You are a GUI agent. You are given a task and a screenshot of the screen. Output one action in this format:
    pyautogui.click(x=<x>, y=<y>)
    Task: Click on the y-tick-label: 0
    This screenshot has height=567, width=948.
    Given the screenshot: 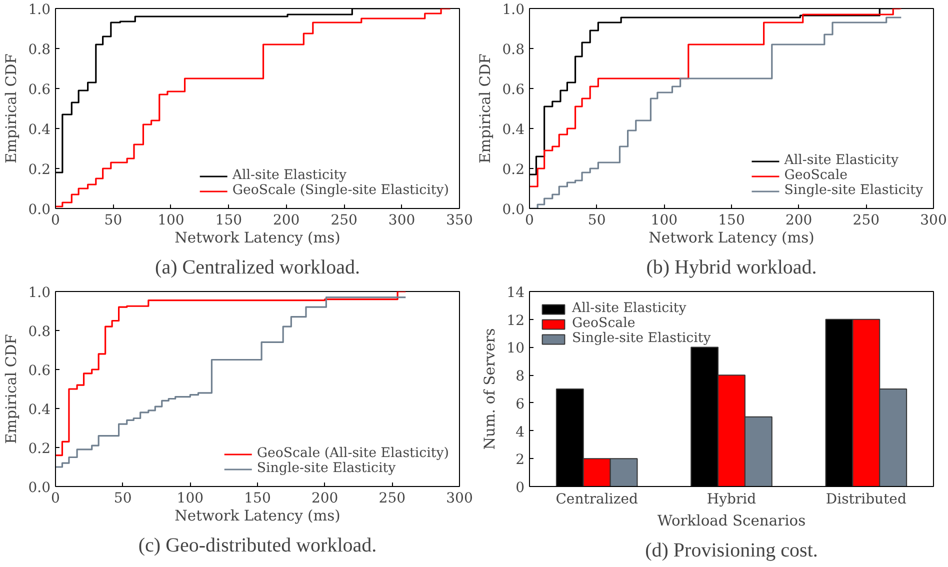 What is the action you would take?
    pyautogui.click(x=520, y=488)
    